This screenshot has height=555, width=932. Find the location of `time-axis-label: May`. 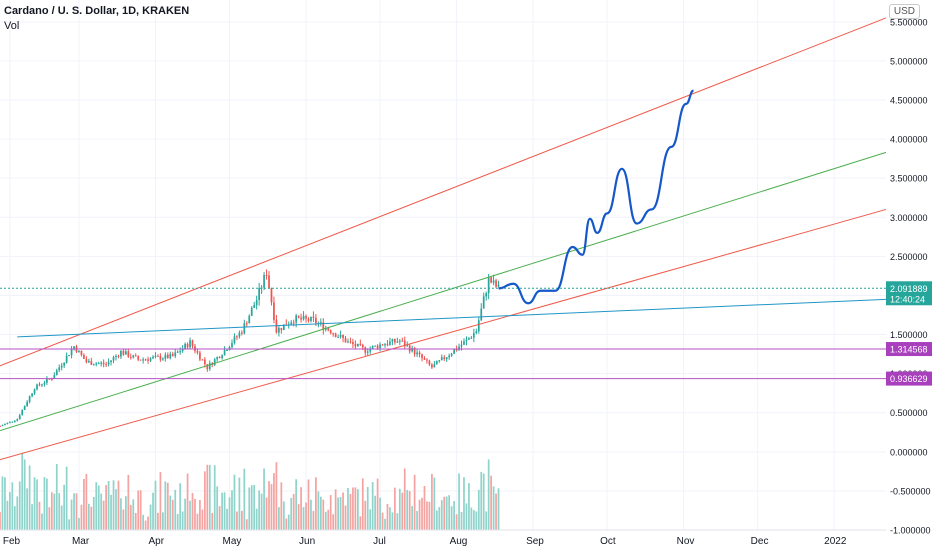

time-axis-label: May is located at coordinates (232, 541).